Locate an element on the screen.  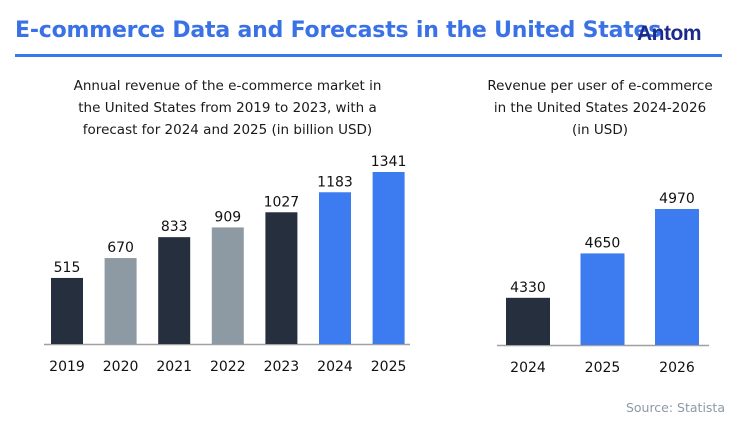
value-label-2020: 670 is located at coordinates (120, 248).